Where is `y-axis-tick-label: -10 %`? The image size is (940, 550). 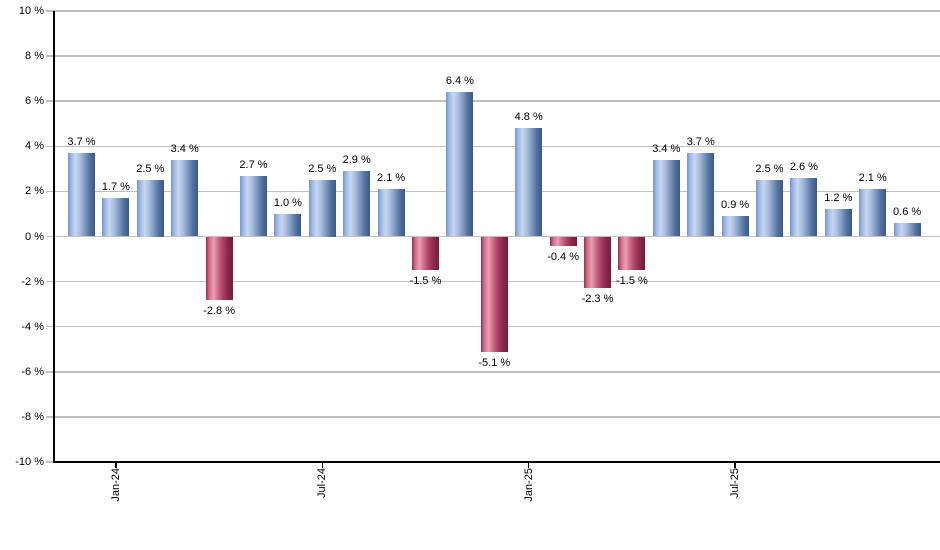
y-axis-tick-label: -10 % is located at coordinates (29, 462).